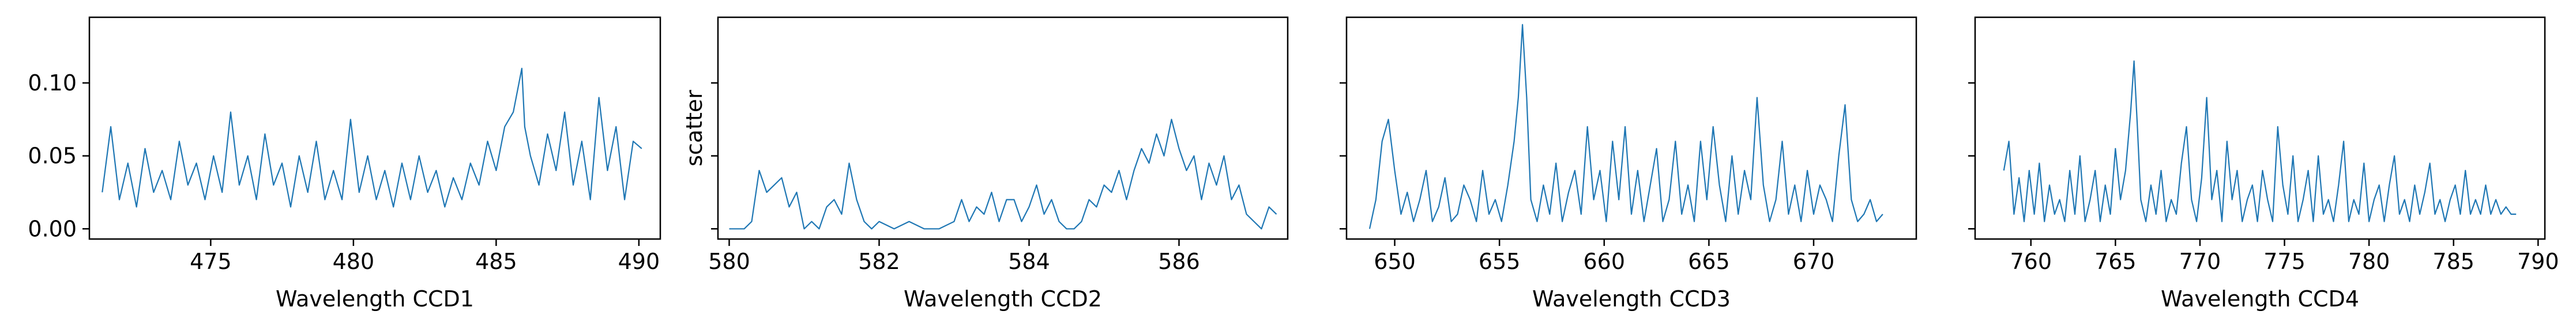 This screenshot has width=2576, height=326. What do you see at coordinates (694, 128) in the screenshot?
I see `y-axis-label: scatter` at bounding box center [694, 128].